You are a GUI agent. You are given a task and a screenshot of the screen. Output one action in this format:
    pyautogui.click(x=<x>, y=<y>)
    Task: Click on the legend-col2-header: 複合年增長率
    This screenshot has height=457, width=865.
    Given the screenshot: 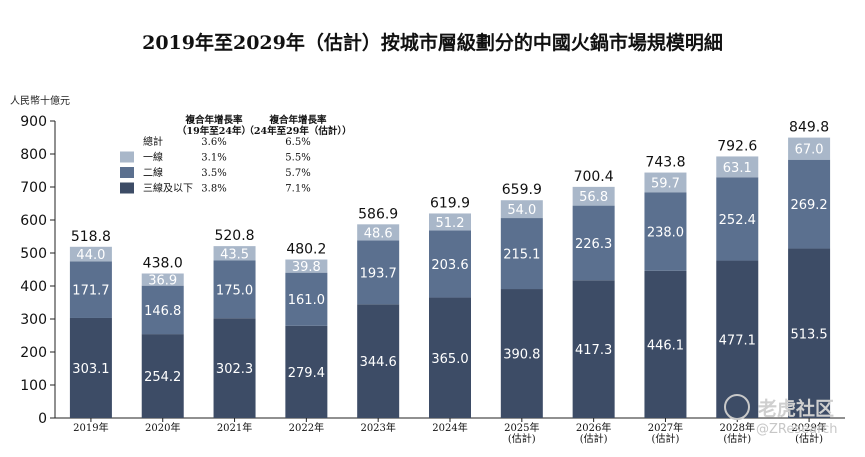 What is the action you would take?
    pyautogui.click(x=297, y=120)
    